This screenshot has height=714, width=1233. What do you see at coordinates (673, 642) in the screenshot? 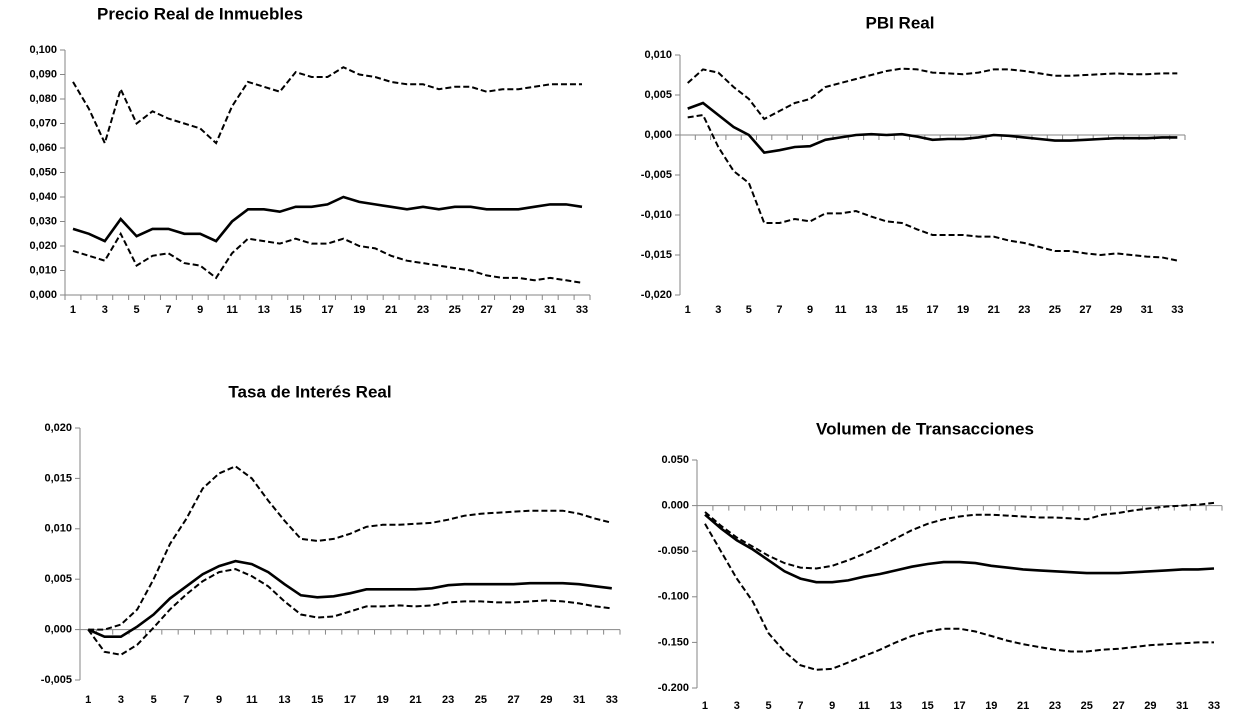
I see `y-tick-label: -0.150` at bounding box center [673, 642].